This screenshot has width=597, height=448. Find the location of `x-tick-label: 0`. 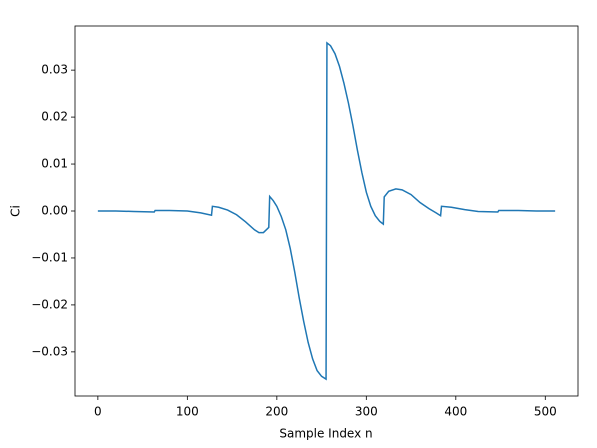

x-tick-label: 0 is located at coordinates (98, 412).